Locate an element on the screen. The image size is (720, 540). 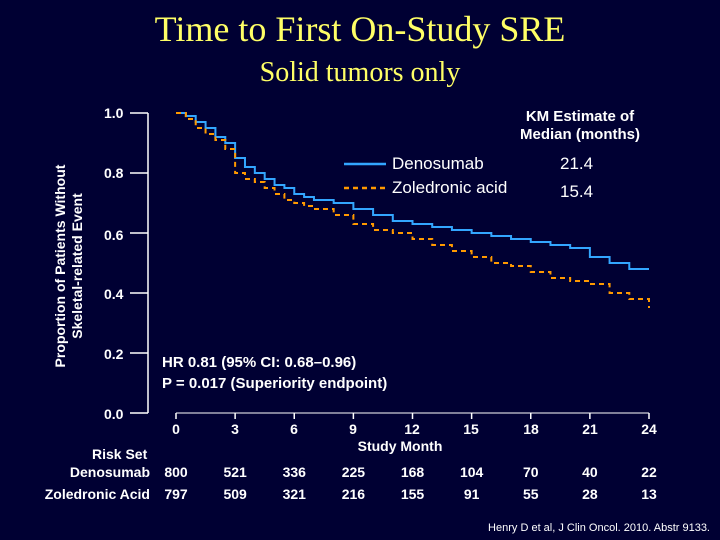
legend-swatches is located at coordinates (365, 176).